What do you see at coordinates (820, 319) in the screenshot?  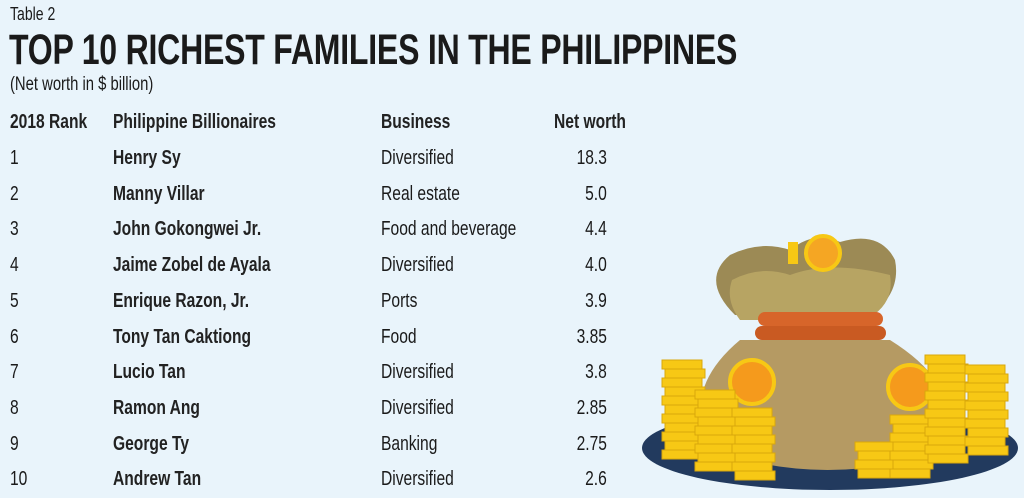 I see `rope` at bounding box center [820, 319].